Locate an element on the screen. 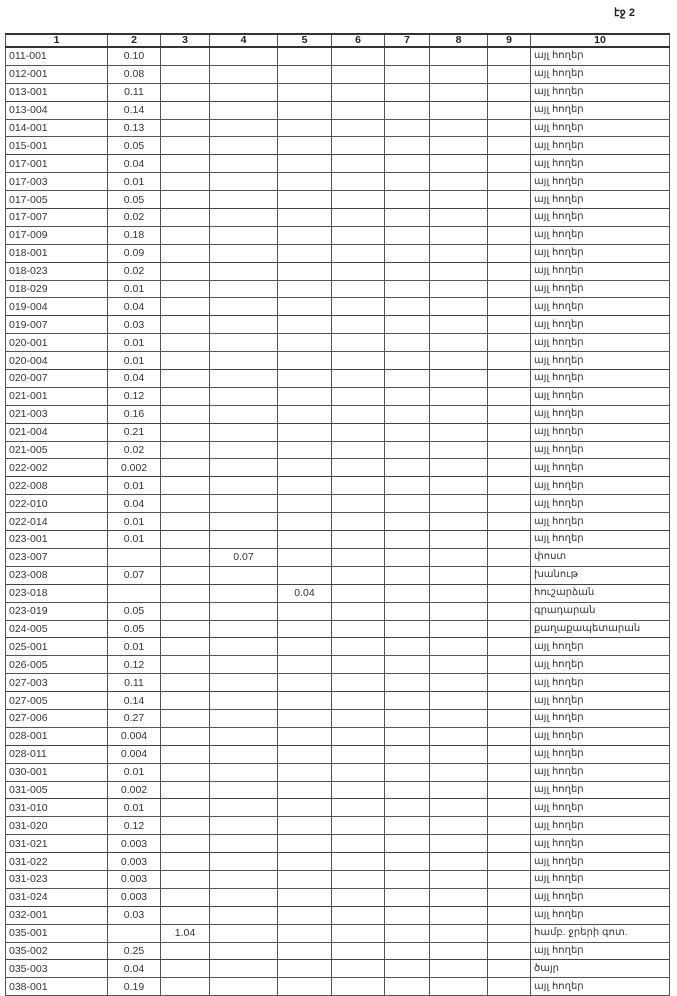  table-row: 017-007 0.02 այլ հողեր is located at coordinates (337, 217).